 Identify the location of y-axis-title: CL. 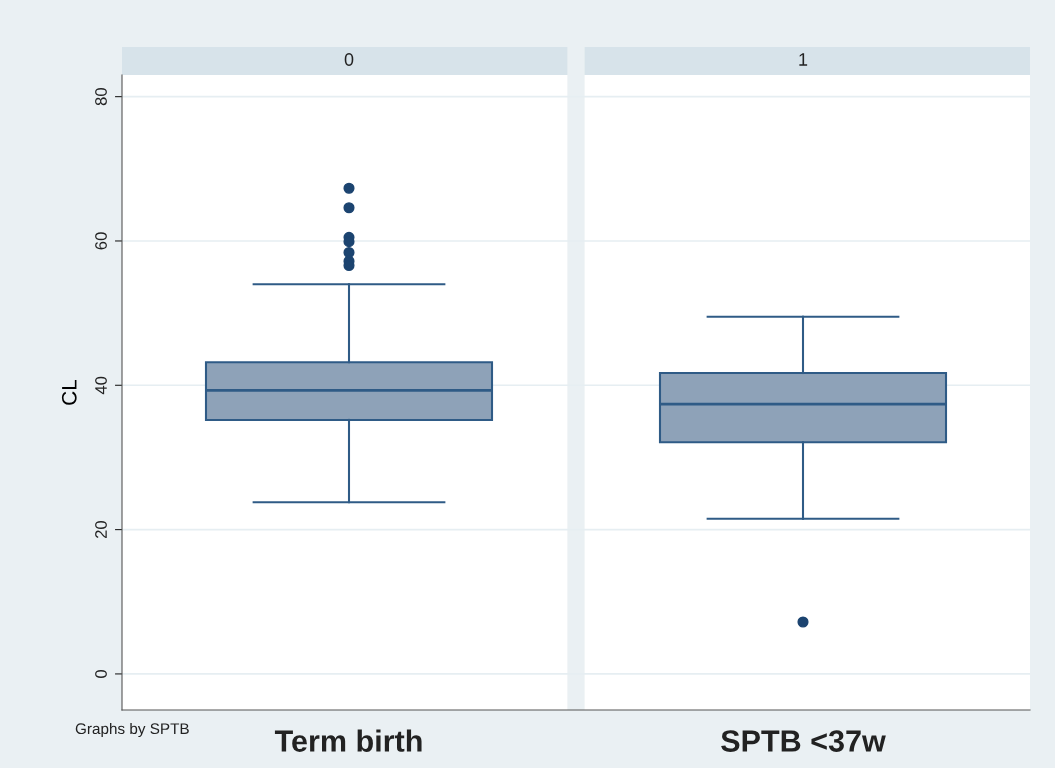
(69, 392).